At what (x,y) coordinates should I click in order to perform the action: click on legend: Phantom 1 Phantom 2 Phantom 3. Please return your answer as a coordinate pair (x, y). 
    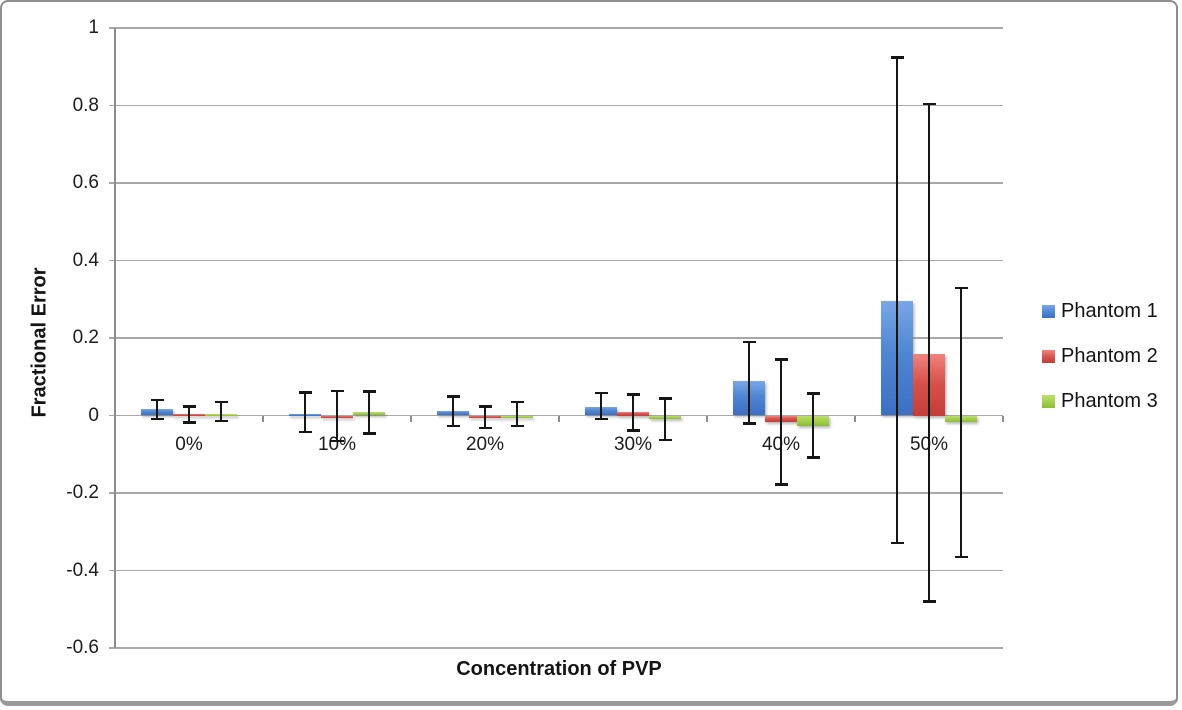
    Looking at the image, I should click on (1100, 356).